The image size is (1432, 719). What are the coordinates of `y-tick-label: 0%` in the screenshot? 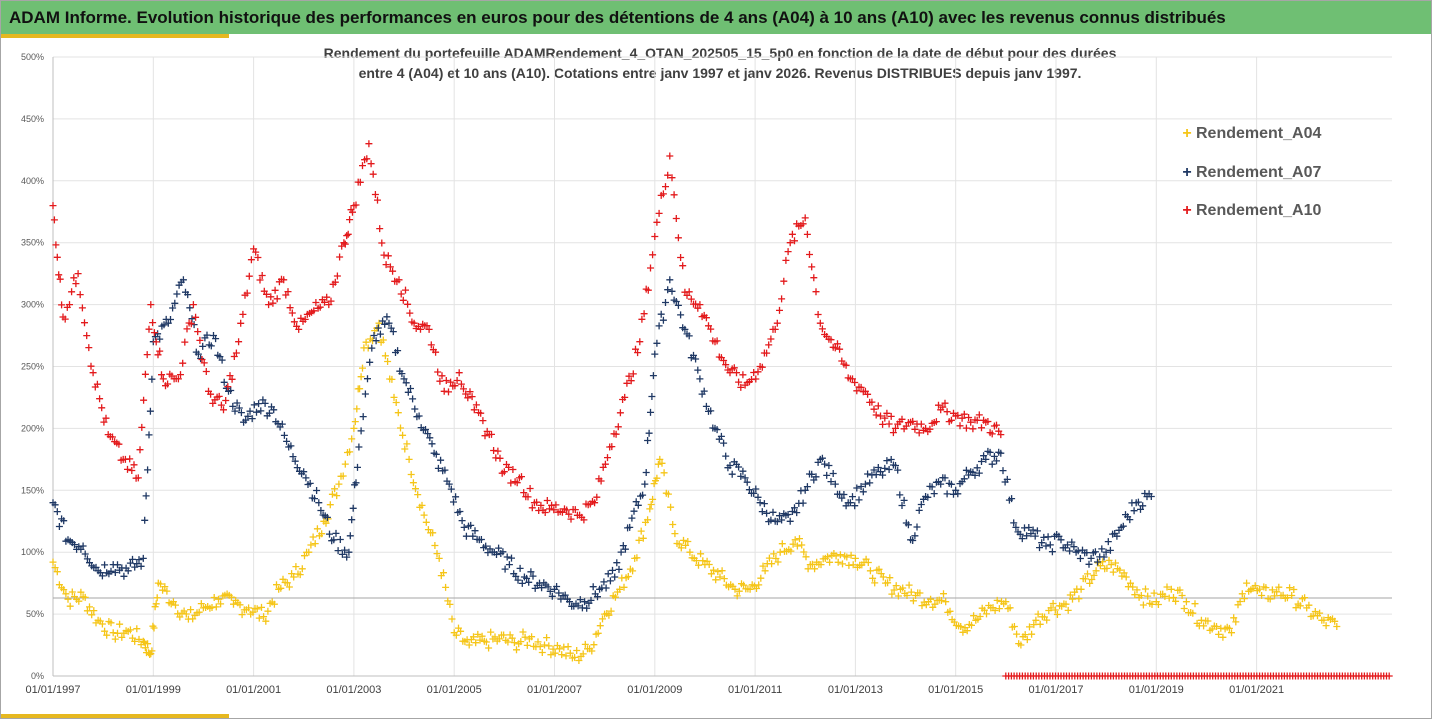 It's located at (37, 676).